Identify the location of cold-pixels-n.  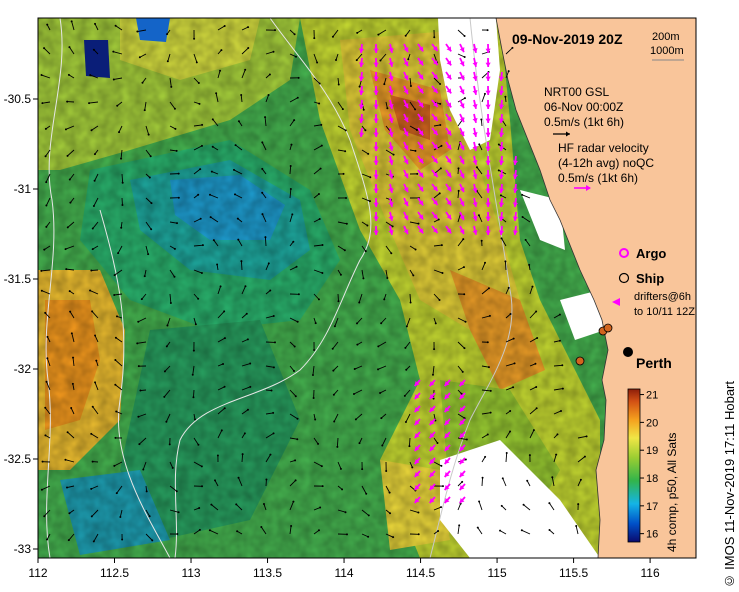
(153, 30).